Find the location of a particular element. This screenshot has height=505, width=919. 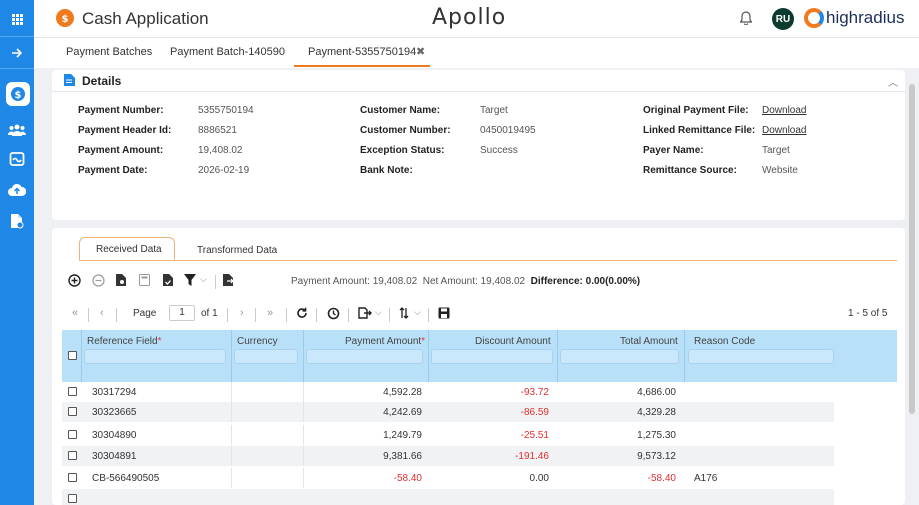

discount-amount-cell: -191.46 is located at coordinates (532, 456).